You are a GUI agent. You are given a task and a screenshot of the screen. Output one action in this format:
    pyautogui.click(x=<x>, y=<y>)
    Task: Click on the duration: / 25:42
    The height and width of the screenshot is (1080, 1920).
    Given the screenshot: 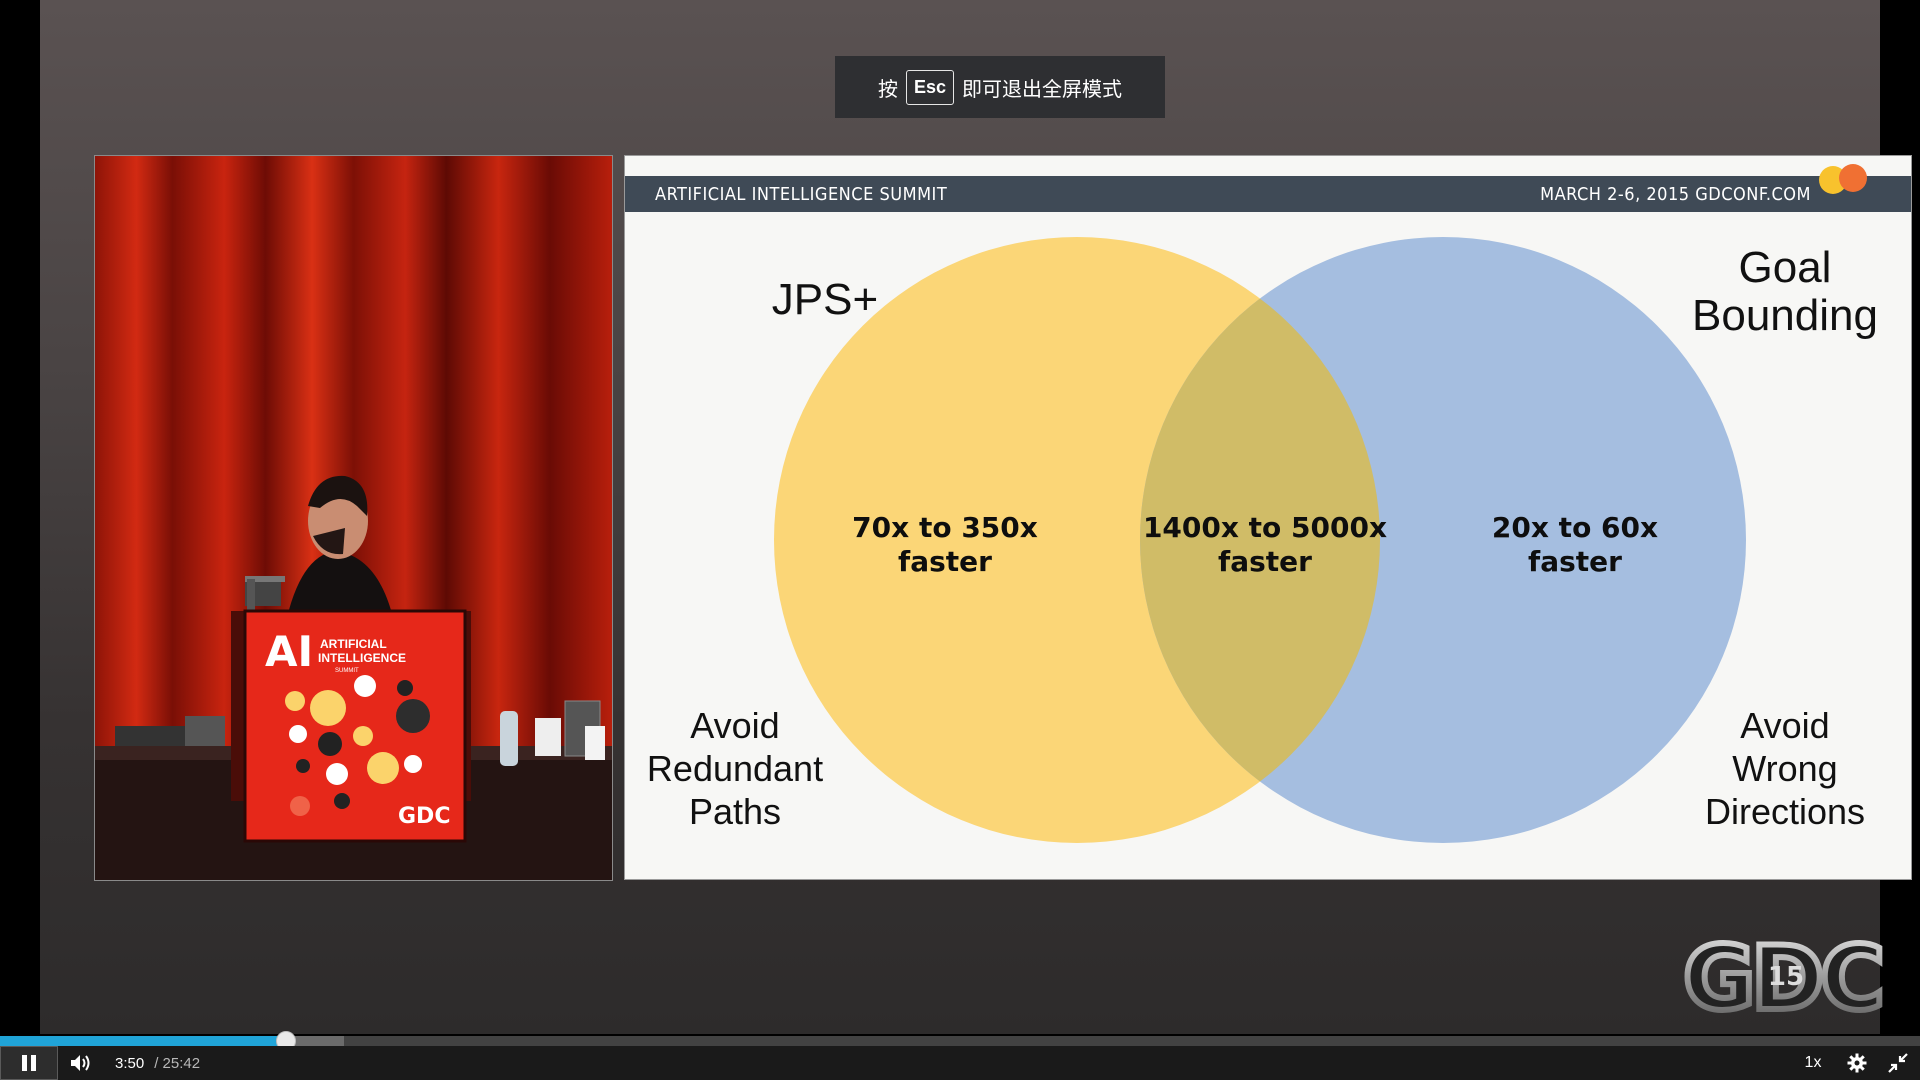 What is the action you would take?
    pyautogui.click(x=177, y=1063)
    